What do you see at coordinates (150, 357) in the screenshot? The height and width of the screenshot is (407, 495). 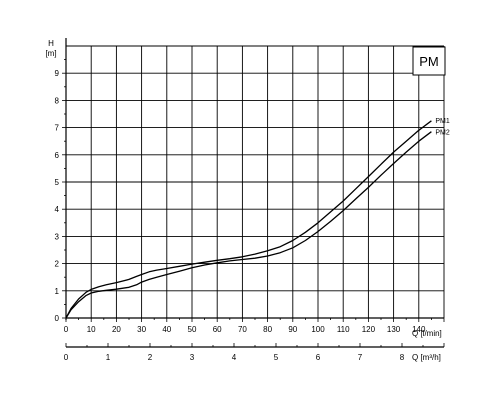 I see `x2-tick-label: 2` at bounding box center [150, 357].